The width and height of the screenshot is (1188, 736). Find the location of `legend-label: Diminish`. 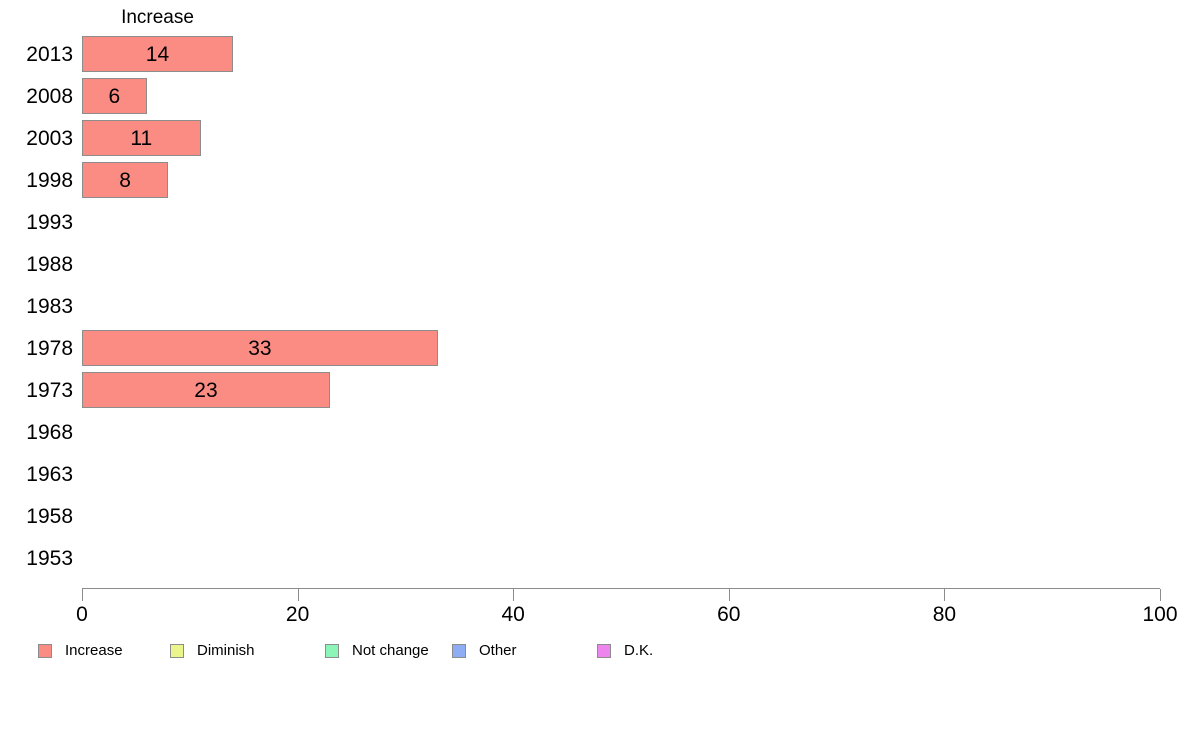

legend-label: Diminish is located at coordinates (226, 650).